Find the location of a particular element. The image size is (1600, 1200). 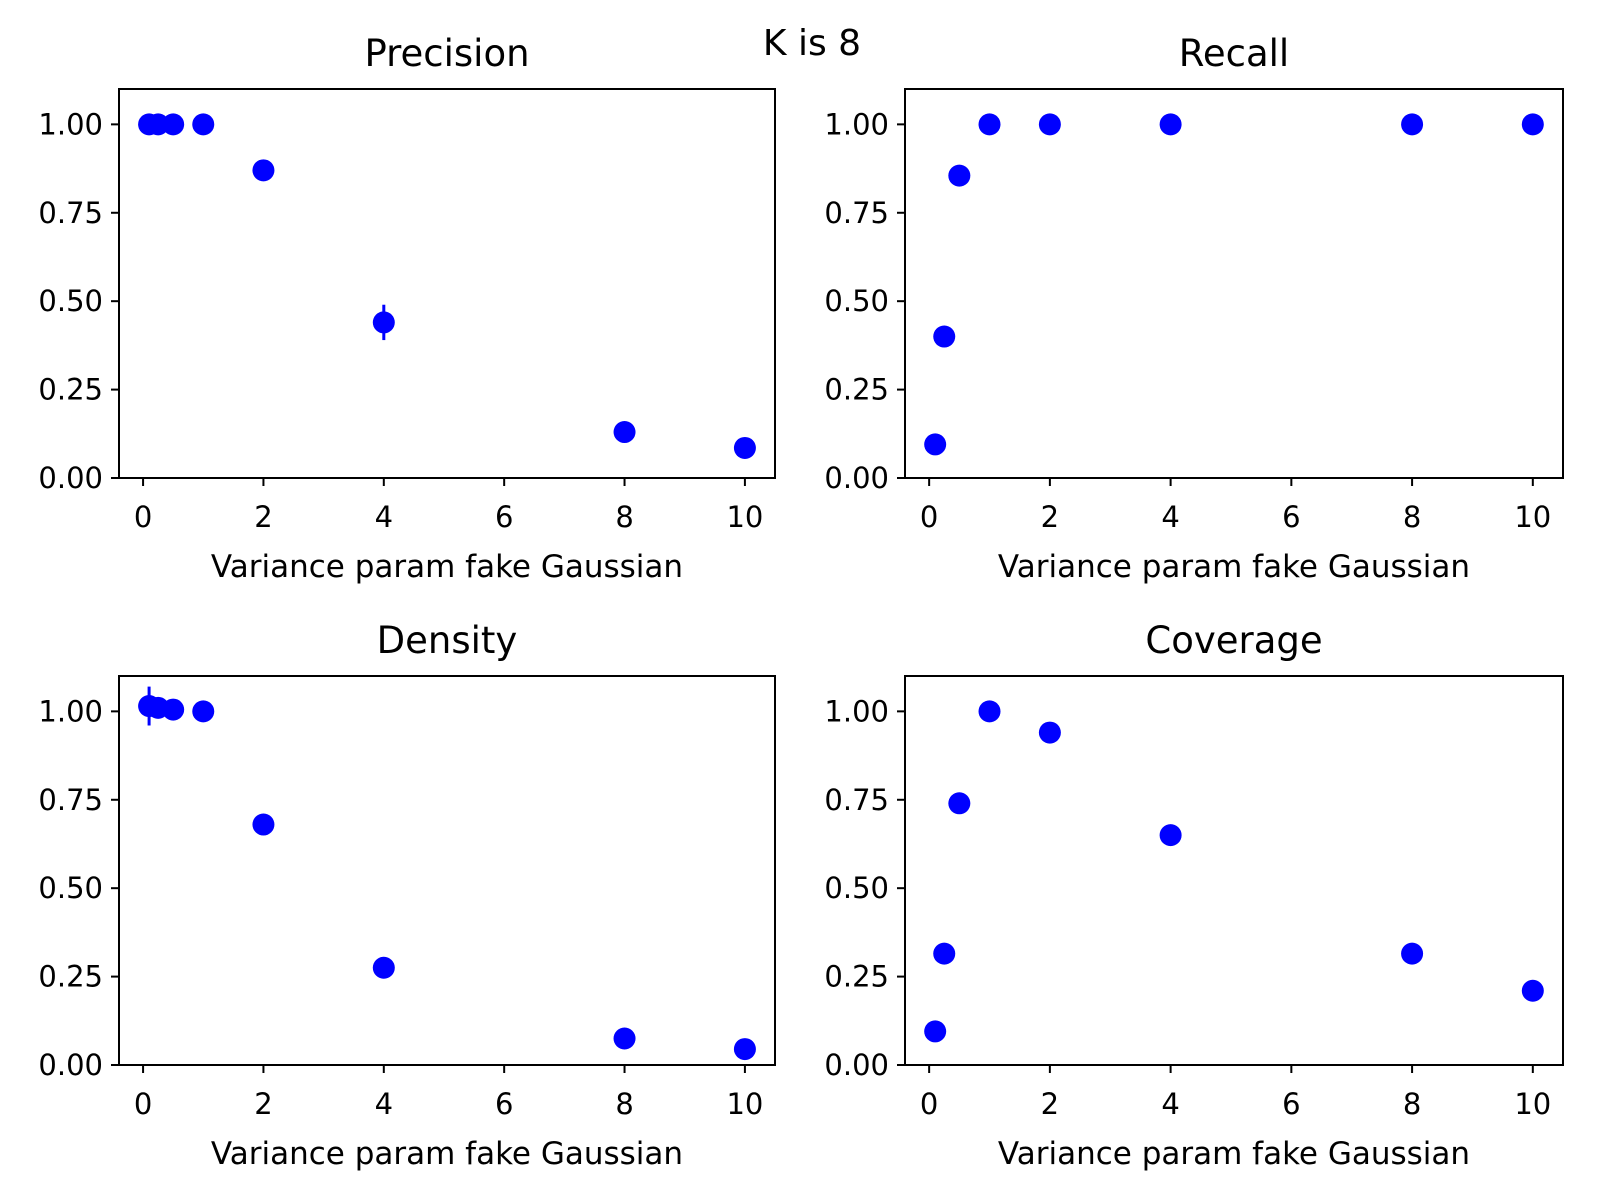

density-y-tick-label: 1.00 is located at coordinates (70, 711).